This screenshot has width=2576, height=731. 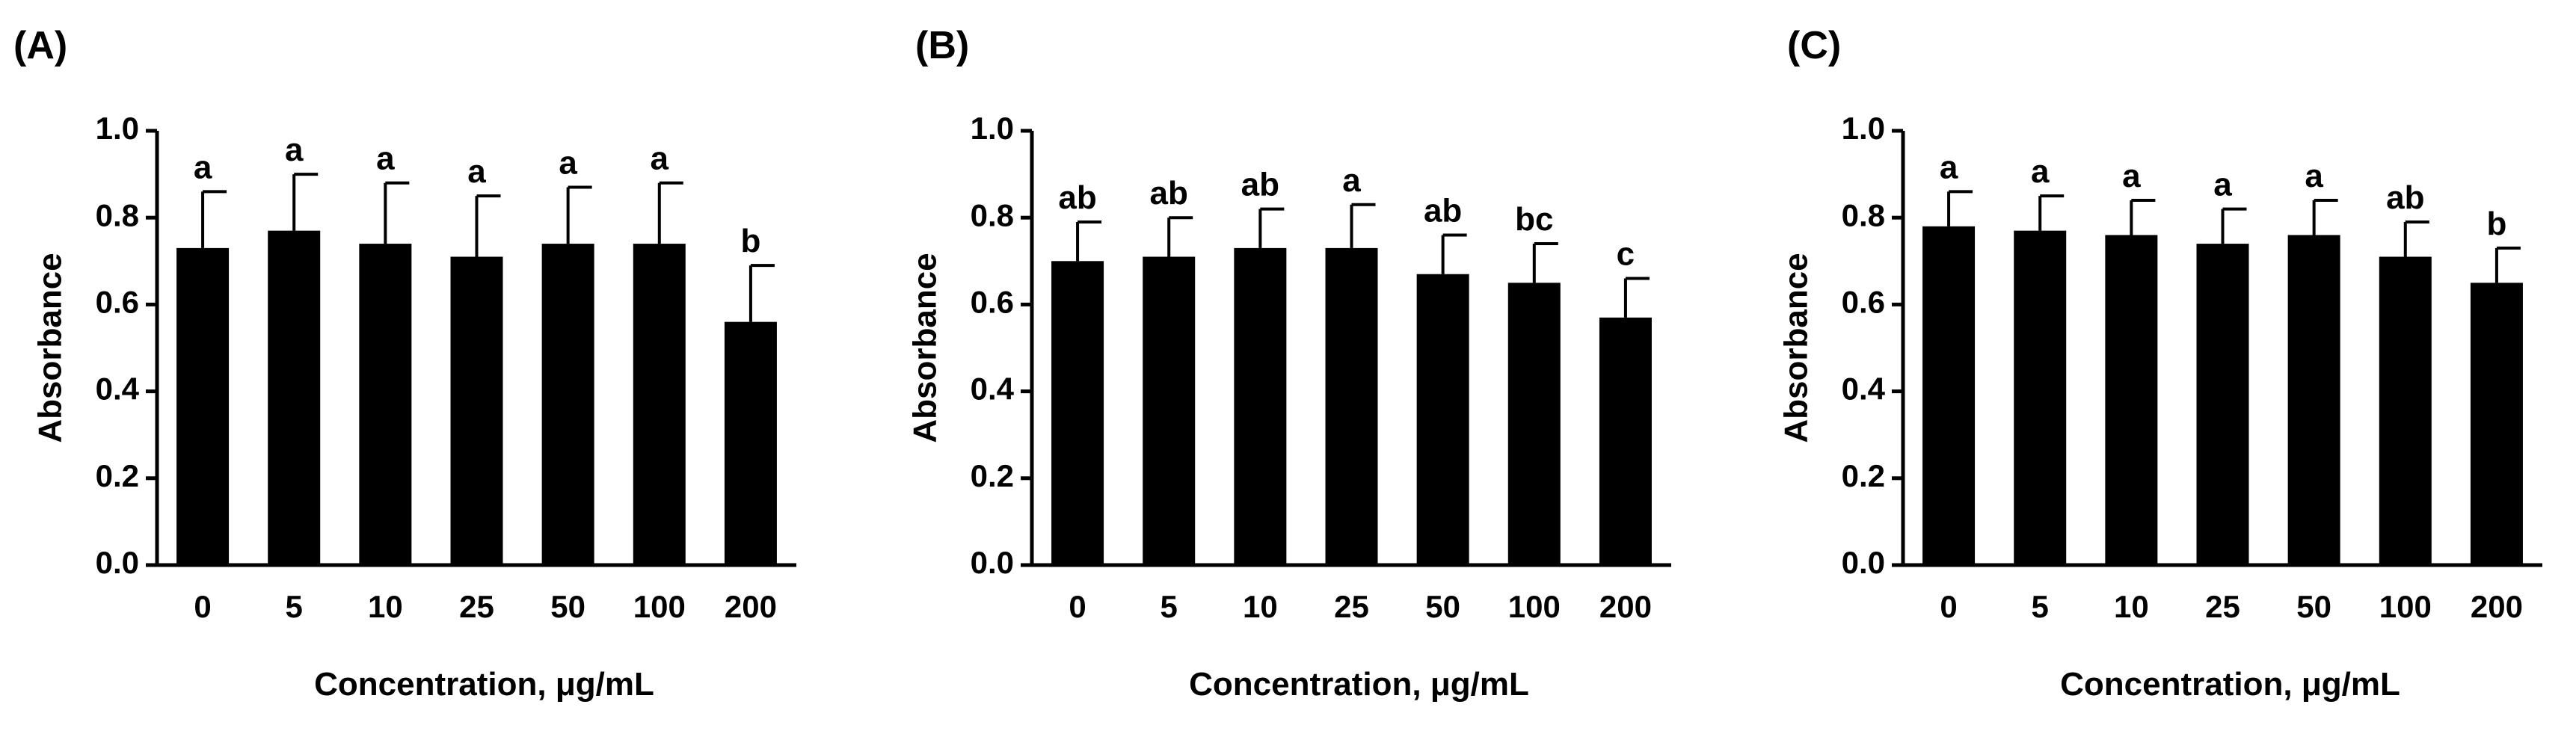 What do you see at coordinates (1626, 254) in the screenshot?
I see `significance-label: c` at bounding box center [1626, 254].